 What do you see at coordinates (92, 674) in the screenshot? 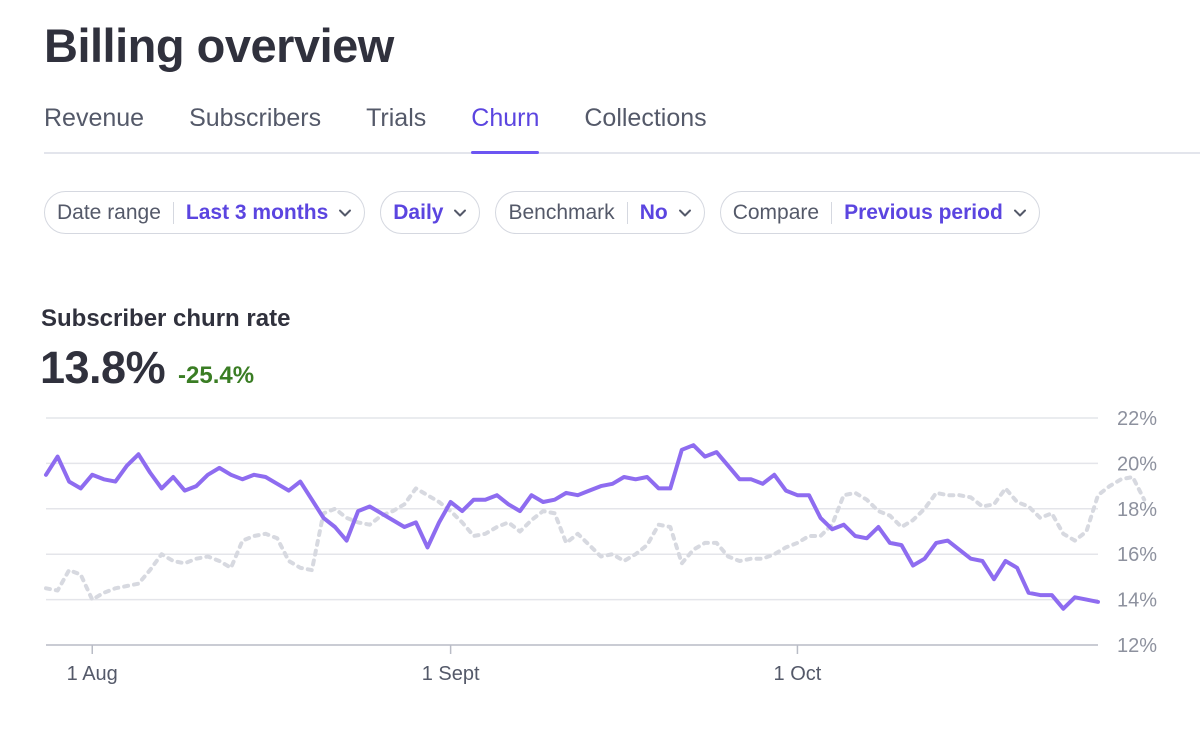
I see `x-tick-label: 1 Aug` at bounding box center [92, 674].